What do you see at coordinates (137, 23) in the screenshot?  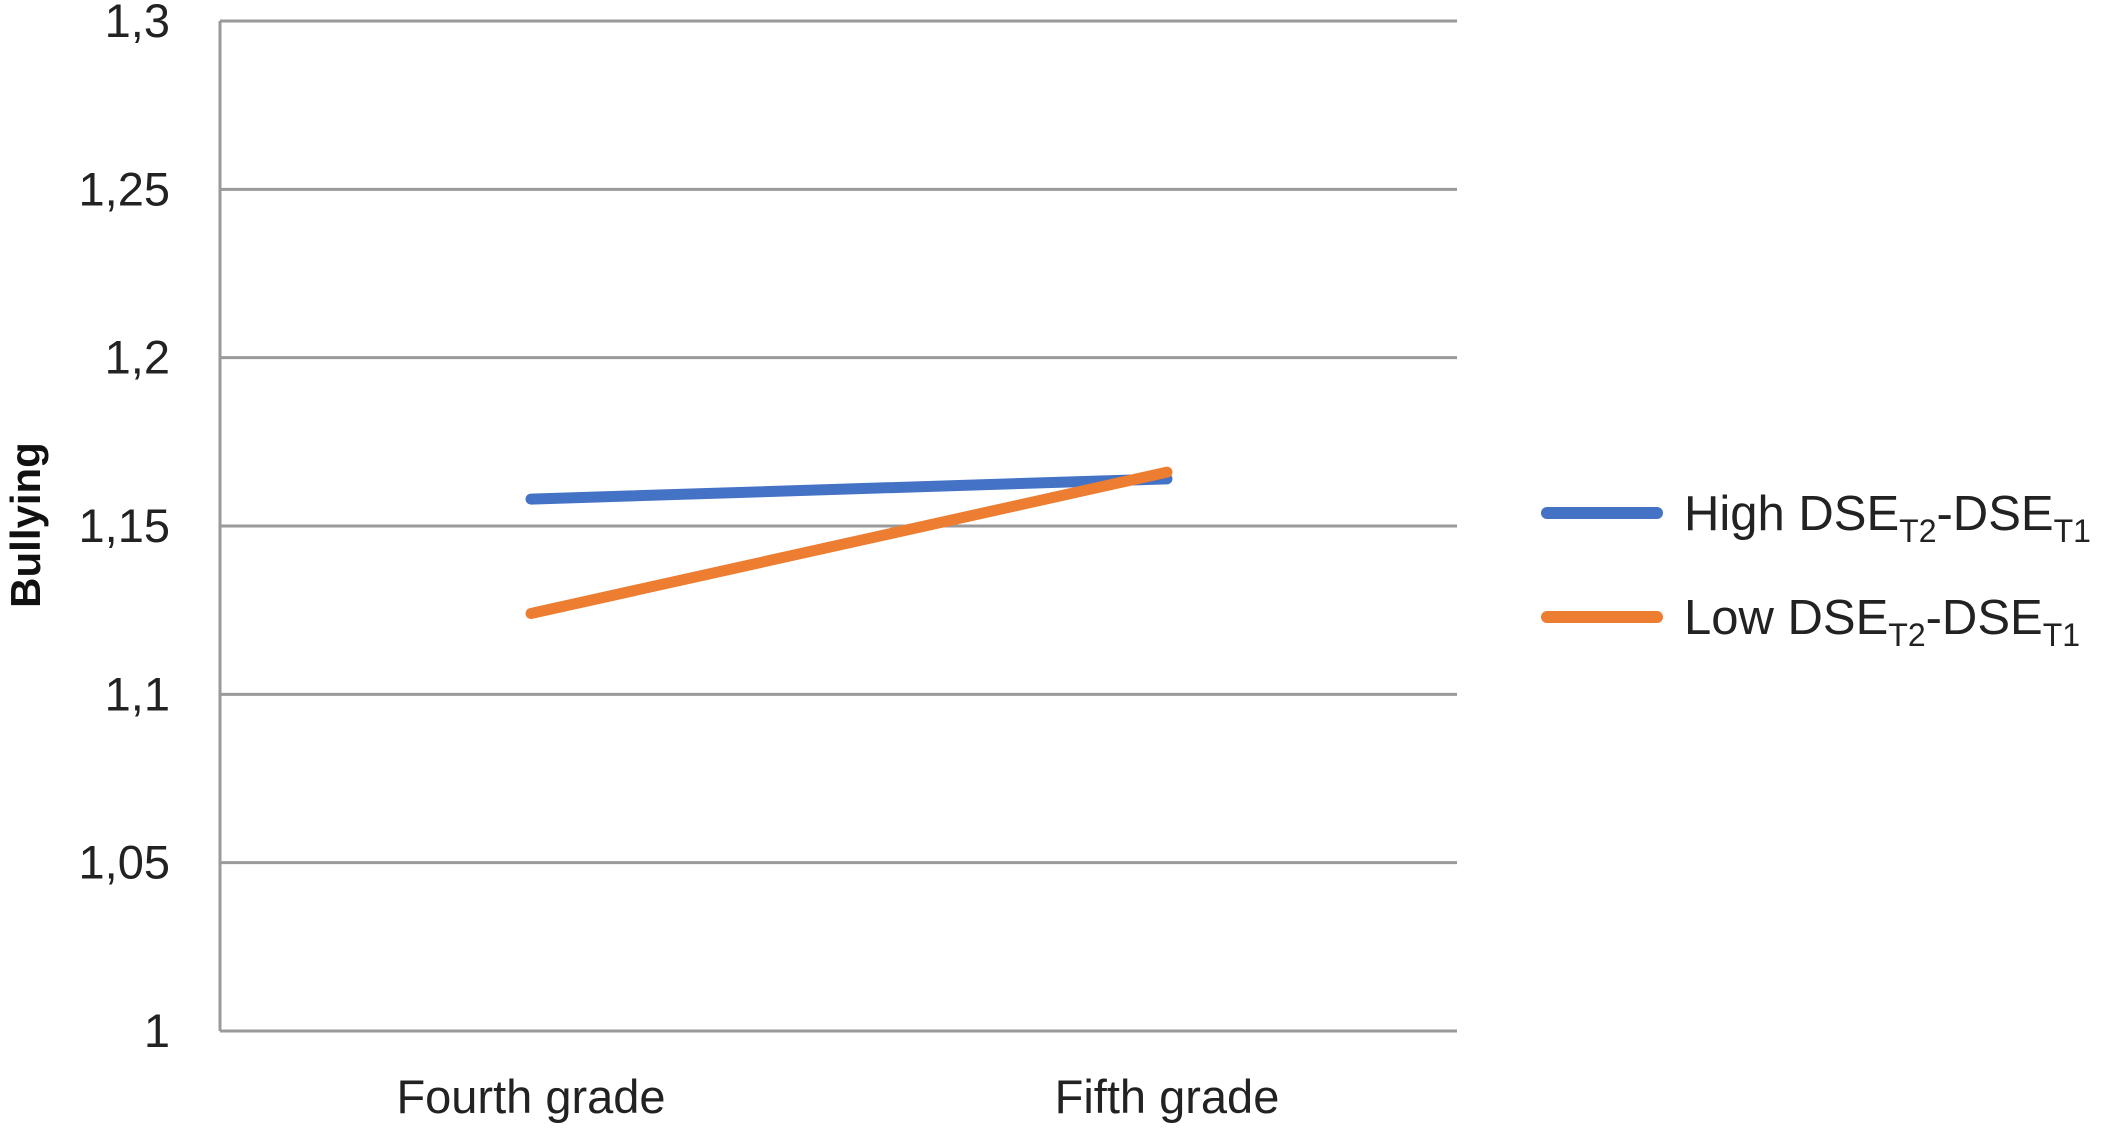 I see `y-tick-label: 1,3` at bounding box center [137, 23].